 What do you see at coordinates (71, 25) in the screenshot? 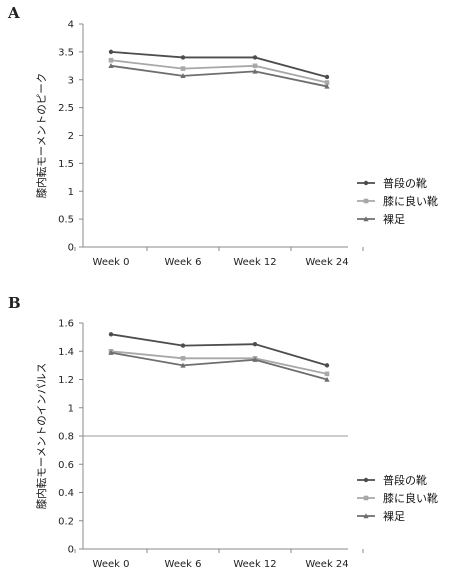
I see `y-tick-label: 4` at bounding box center [71, 25].